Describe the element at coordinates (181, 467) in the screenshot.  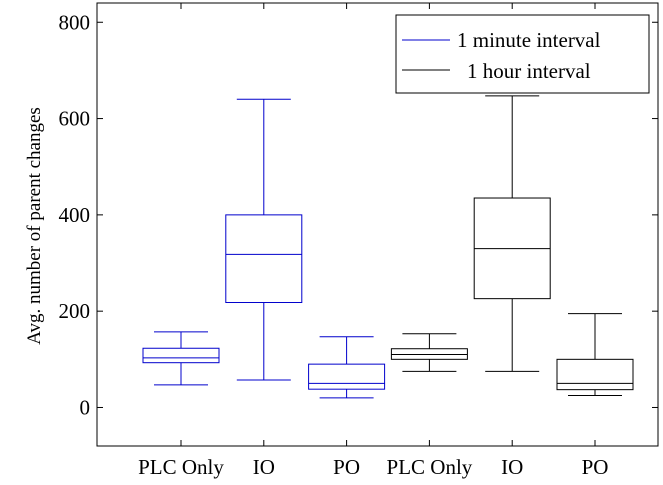
I see `x-tick-label-0: PLC Only` at that location.